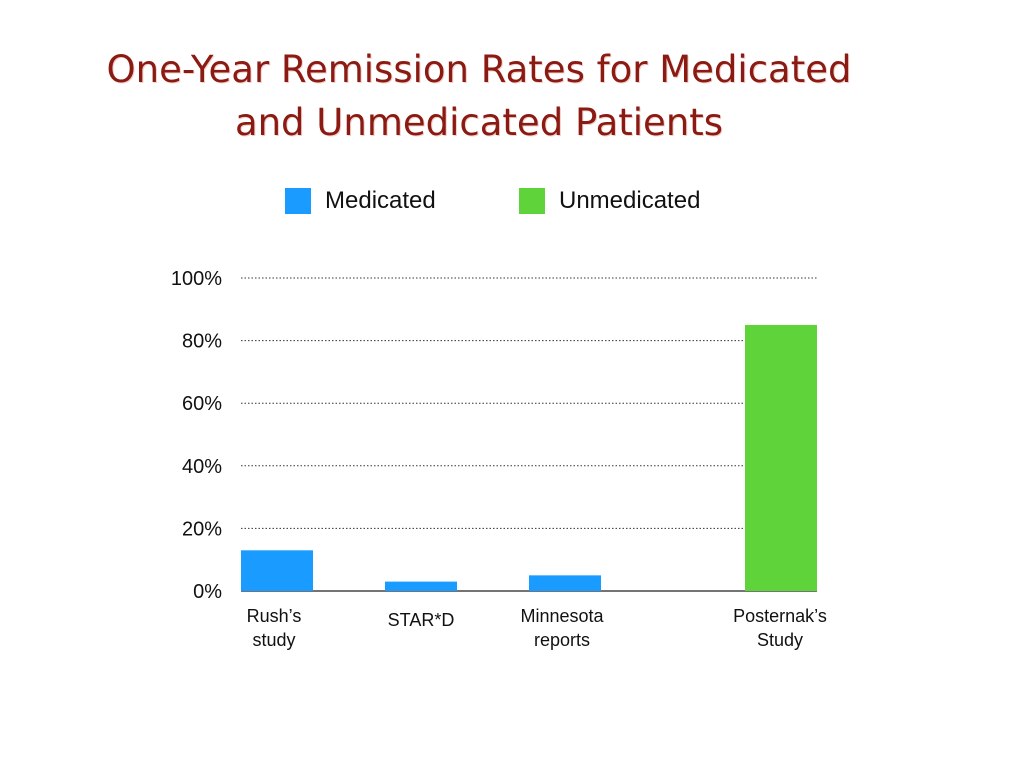 This screenshot has width=1024, height=768. I want to click on legend-label-medicated: Medicated, so click(380, 200).